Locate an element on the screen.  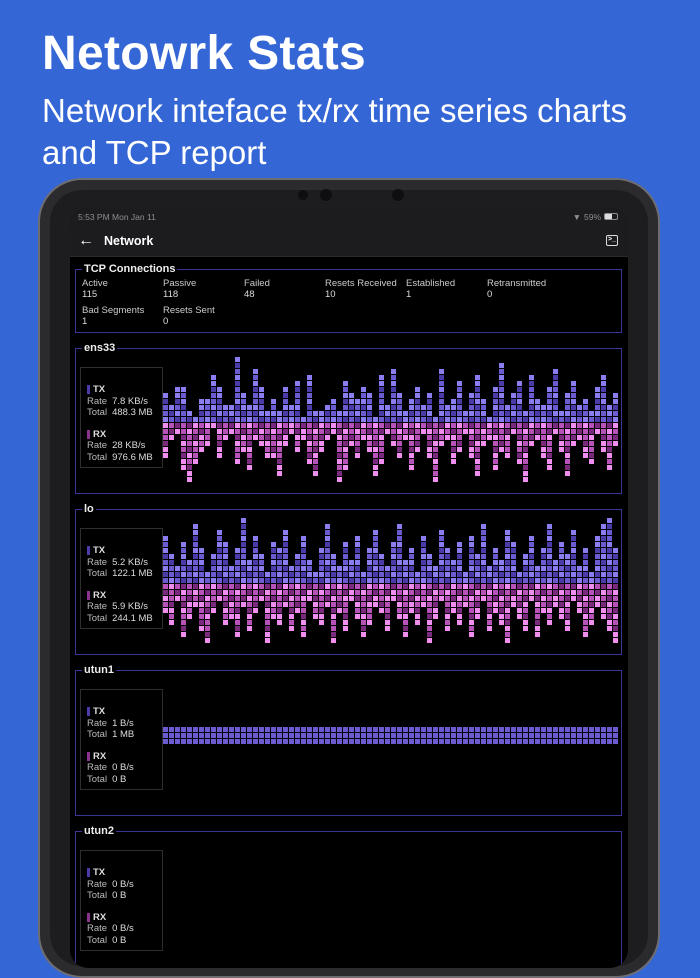
terminal-button: >_ is located at coordinates (612, 240).